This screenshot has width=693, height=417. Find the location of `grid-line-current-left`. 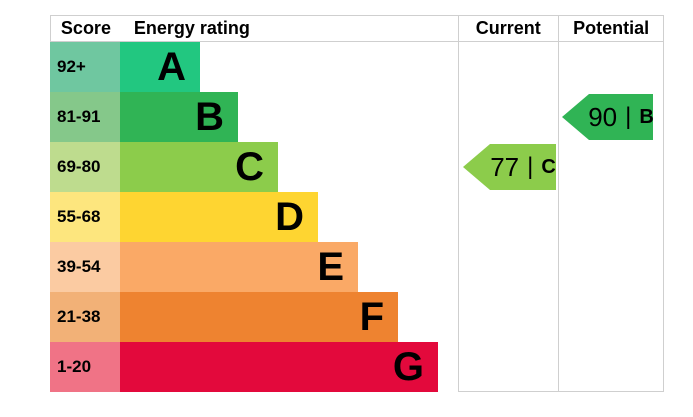

grid-line-current-left is located at coordinates (458, 203).